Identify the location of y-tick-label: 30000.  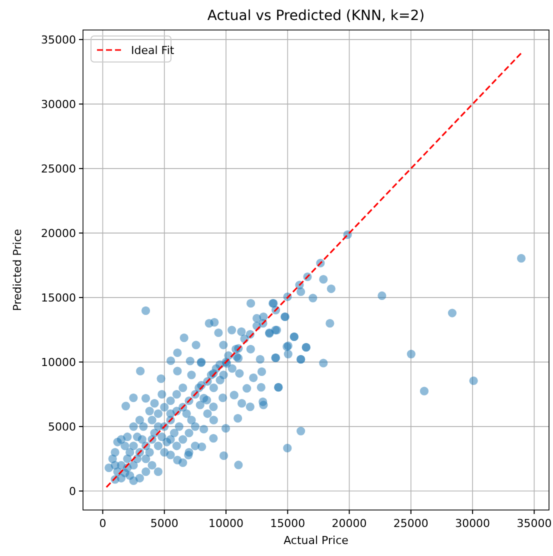
(58, 104).